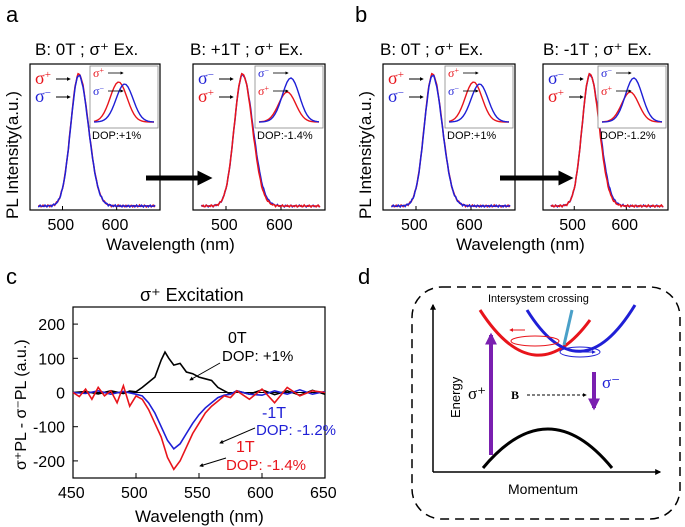  I want to click on frame-a-left, so click(95, 137).